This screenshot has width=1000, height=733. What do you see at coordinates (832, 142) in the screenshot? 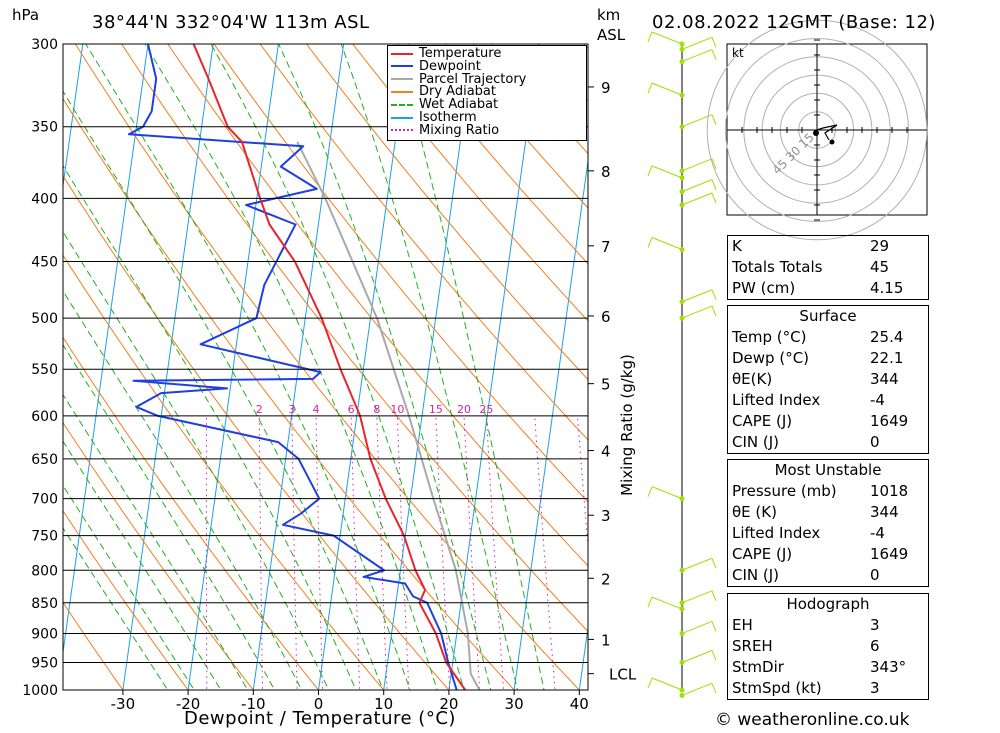
I see `hodograph-mean-wind` at bounding box center [832, 142].